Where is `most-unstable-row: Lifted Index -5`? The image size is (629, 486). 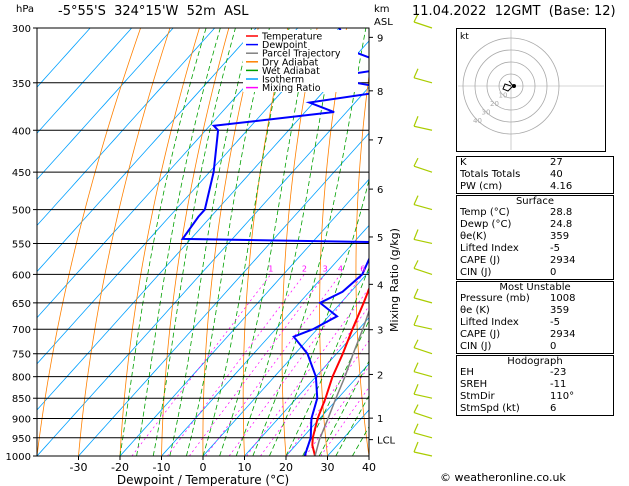
most-unstable-row: Lifted Index -5 is located at coordinates (535, 323).